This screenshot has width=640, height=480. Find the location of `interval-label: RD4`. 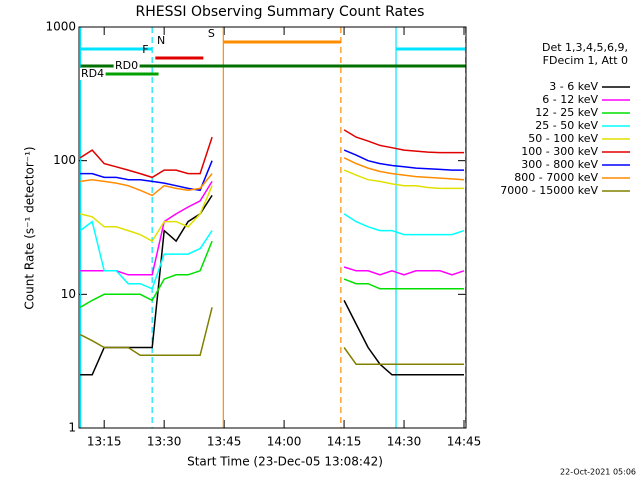

interval-label: RD4 is located at coordinates (92, 73).